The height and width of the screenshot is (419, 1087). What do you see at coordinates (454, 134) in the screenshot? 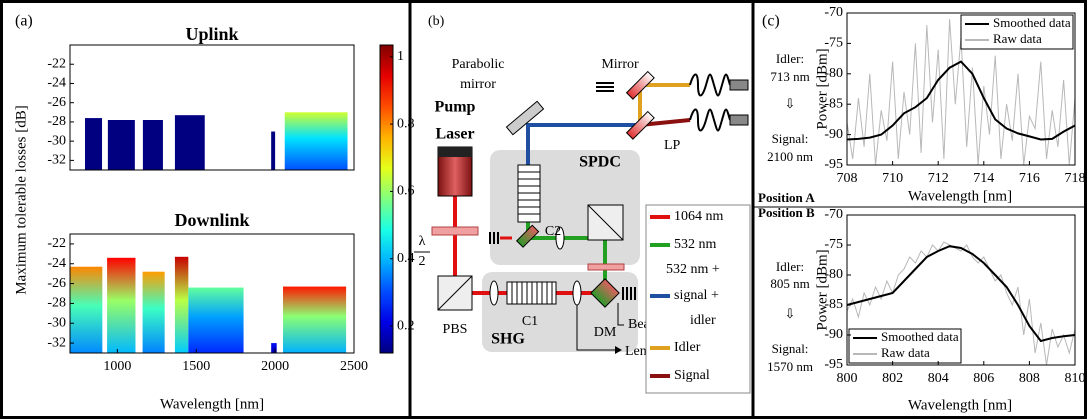
I see `label: Laser` at bounding box center [454, 134].